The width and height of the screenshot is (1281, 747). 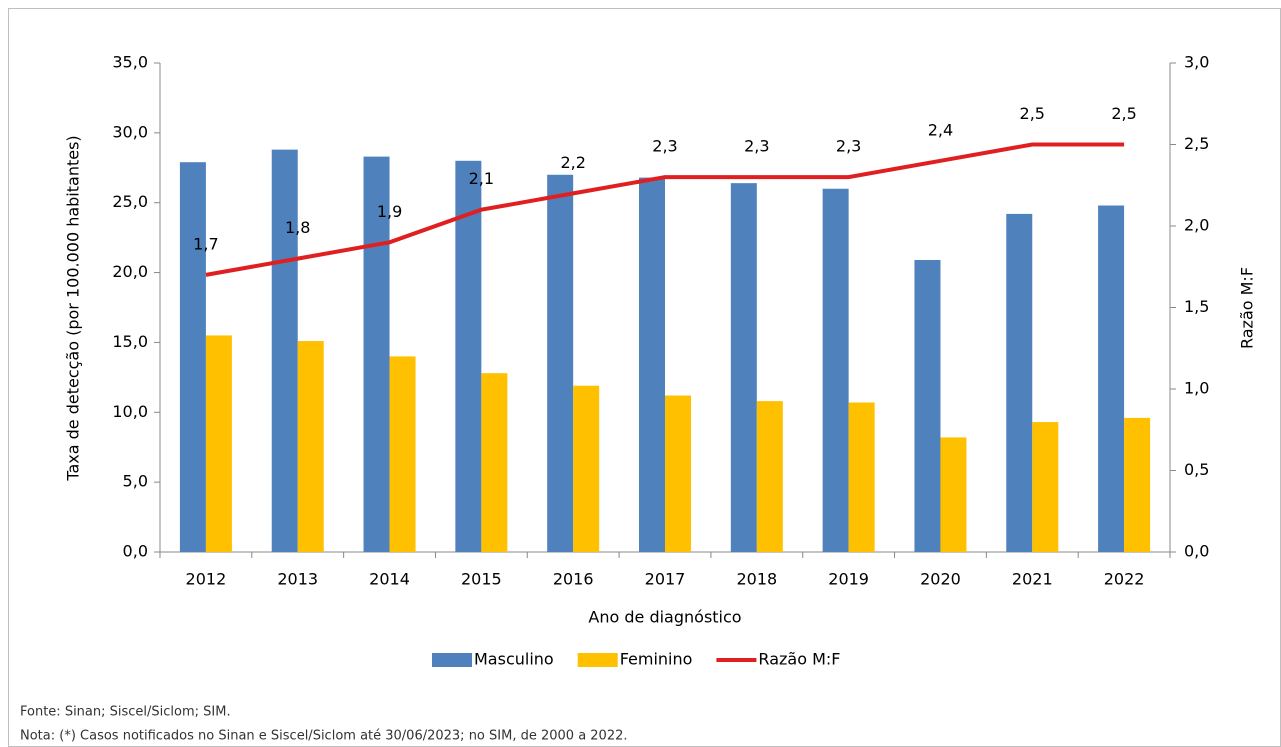 I want to click on x-tick-label: 2017, so click(x=665, y=579).